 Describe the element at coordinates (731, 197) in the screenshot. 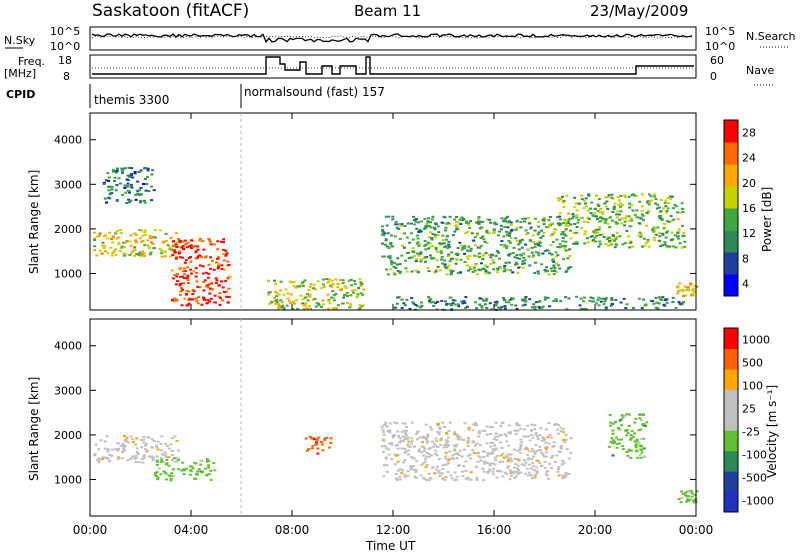

I see `power-colorbar-swatch` at that location.